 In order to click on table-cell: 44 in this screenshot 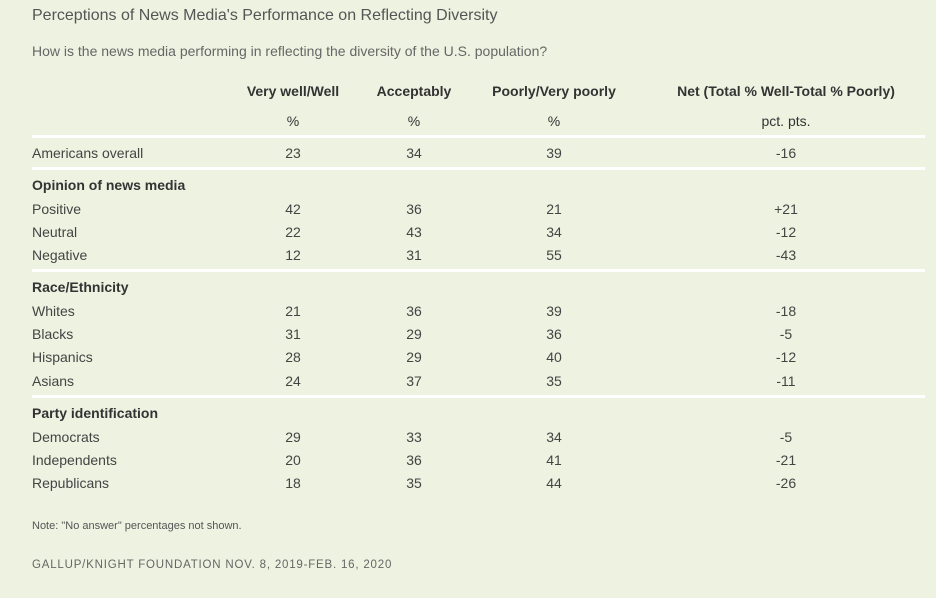, I will do `click(554, 483)`.